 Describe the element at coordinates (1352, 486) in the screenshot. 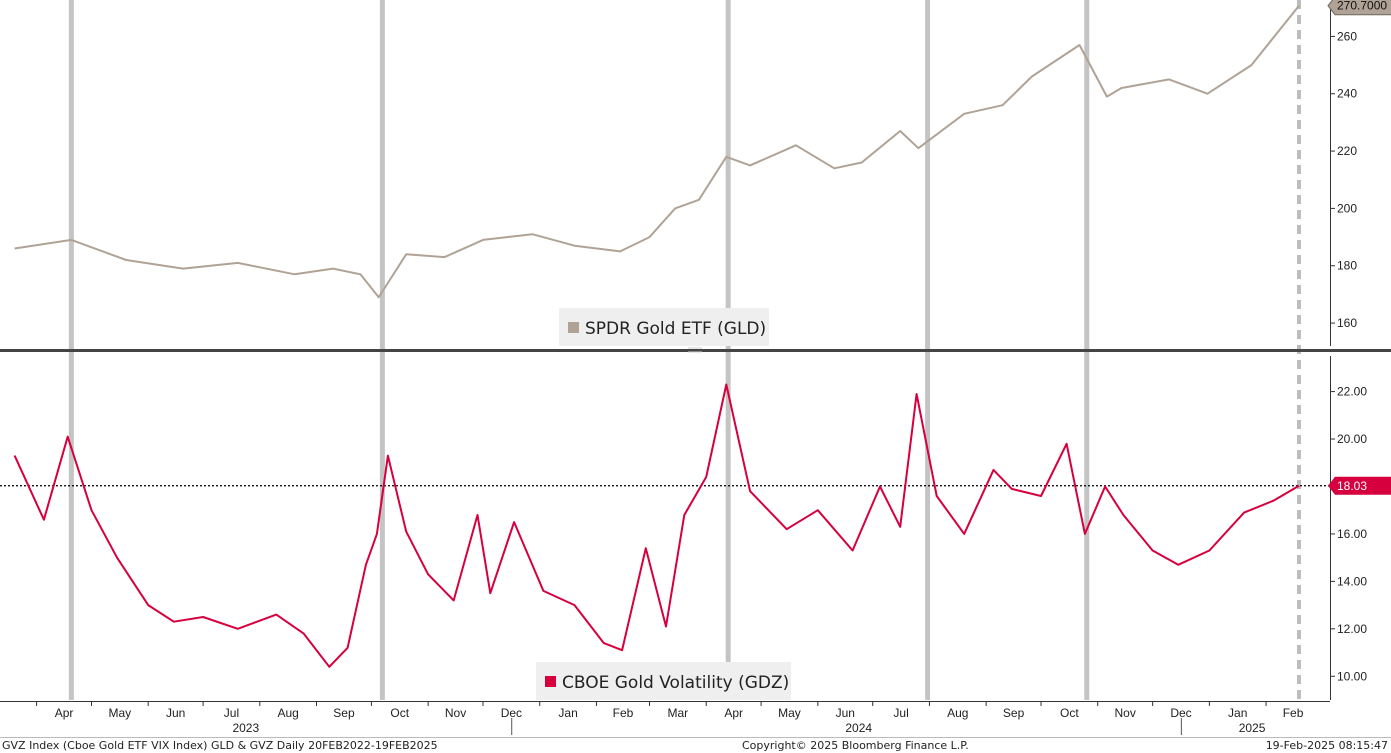

I see `gvz-last-value-label: 18.03` at that location.